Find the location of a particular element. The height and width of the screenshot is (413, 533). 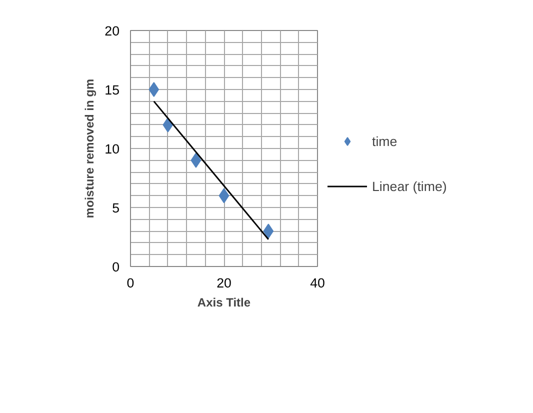

x-axis-title: Axis Title is located at coordinates (224, 303).